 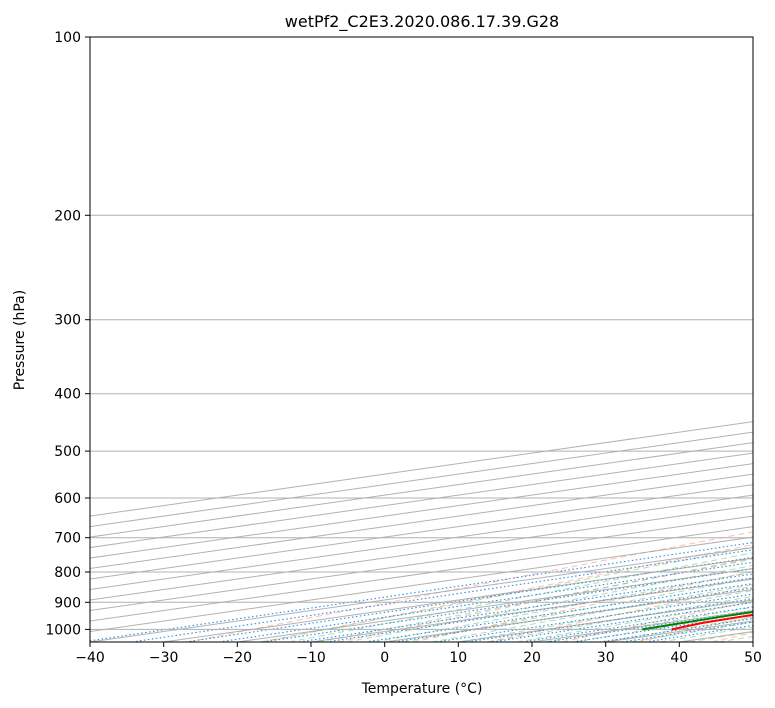 I want to click on x-tick-label: 0, so click(x=384, y=658).